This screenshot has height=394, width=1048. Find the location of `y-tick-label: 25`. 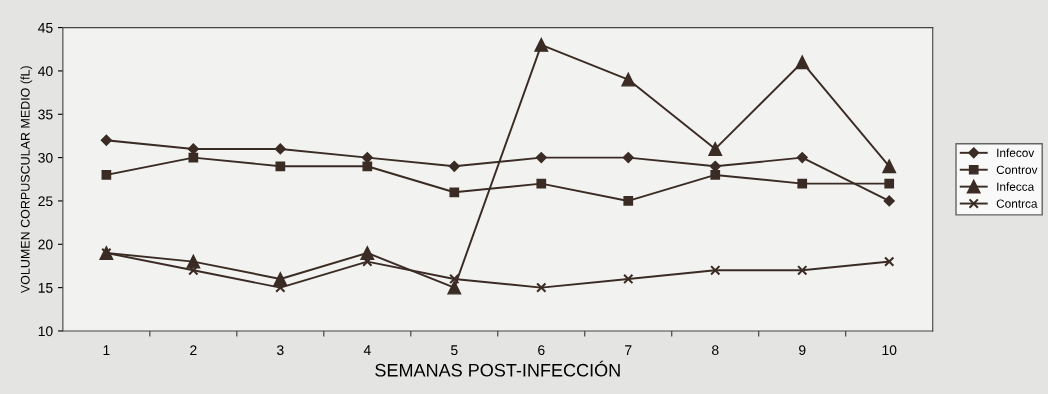

y-tick-label: 25 is located at coordinates (45, 201).